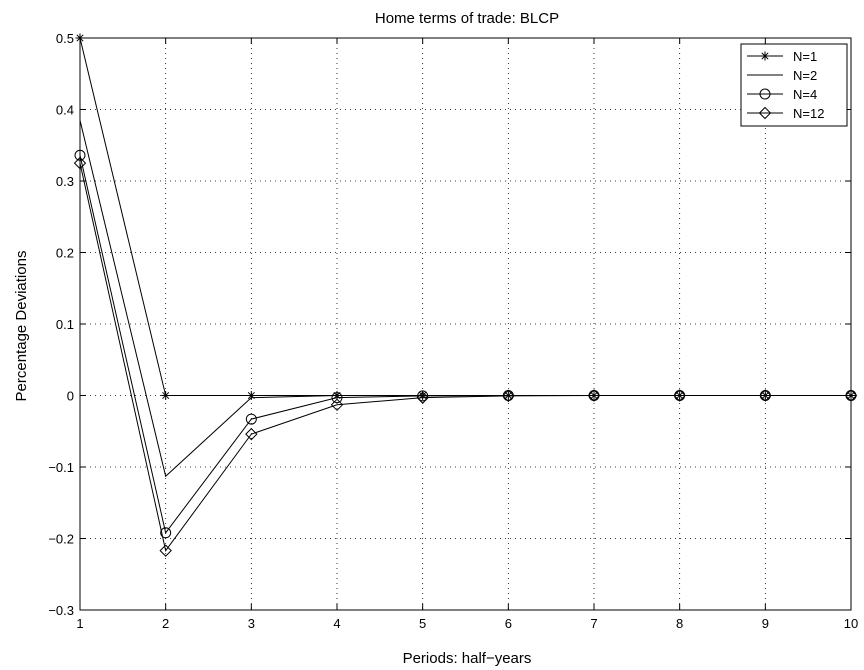 This screenshot has width=864, height=670. Describe the element at coordinates (65, 110) in the screenshot. I see `y-tick-label: 0.4` at that location.